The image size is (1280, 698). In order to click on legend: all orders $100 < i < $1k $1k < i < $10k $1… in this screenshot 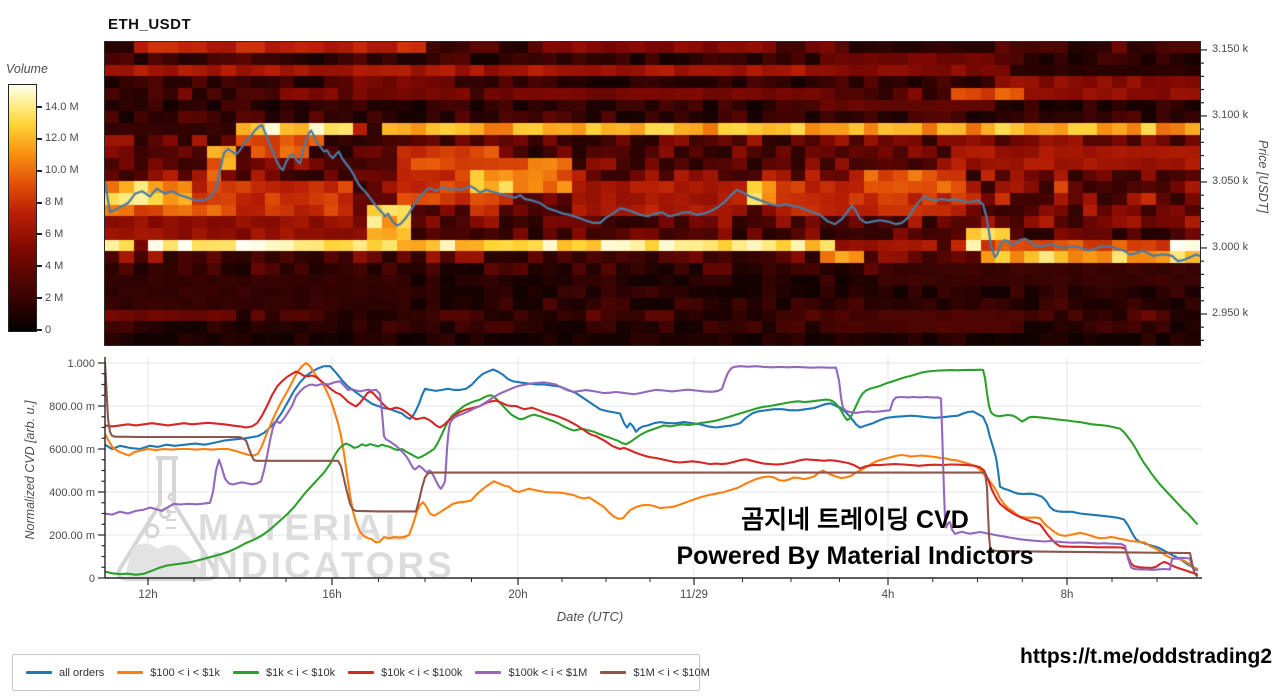, I will do `click(361, 672)`.